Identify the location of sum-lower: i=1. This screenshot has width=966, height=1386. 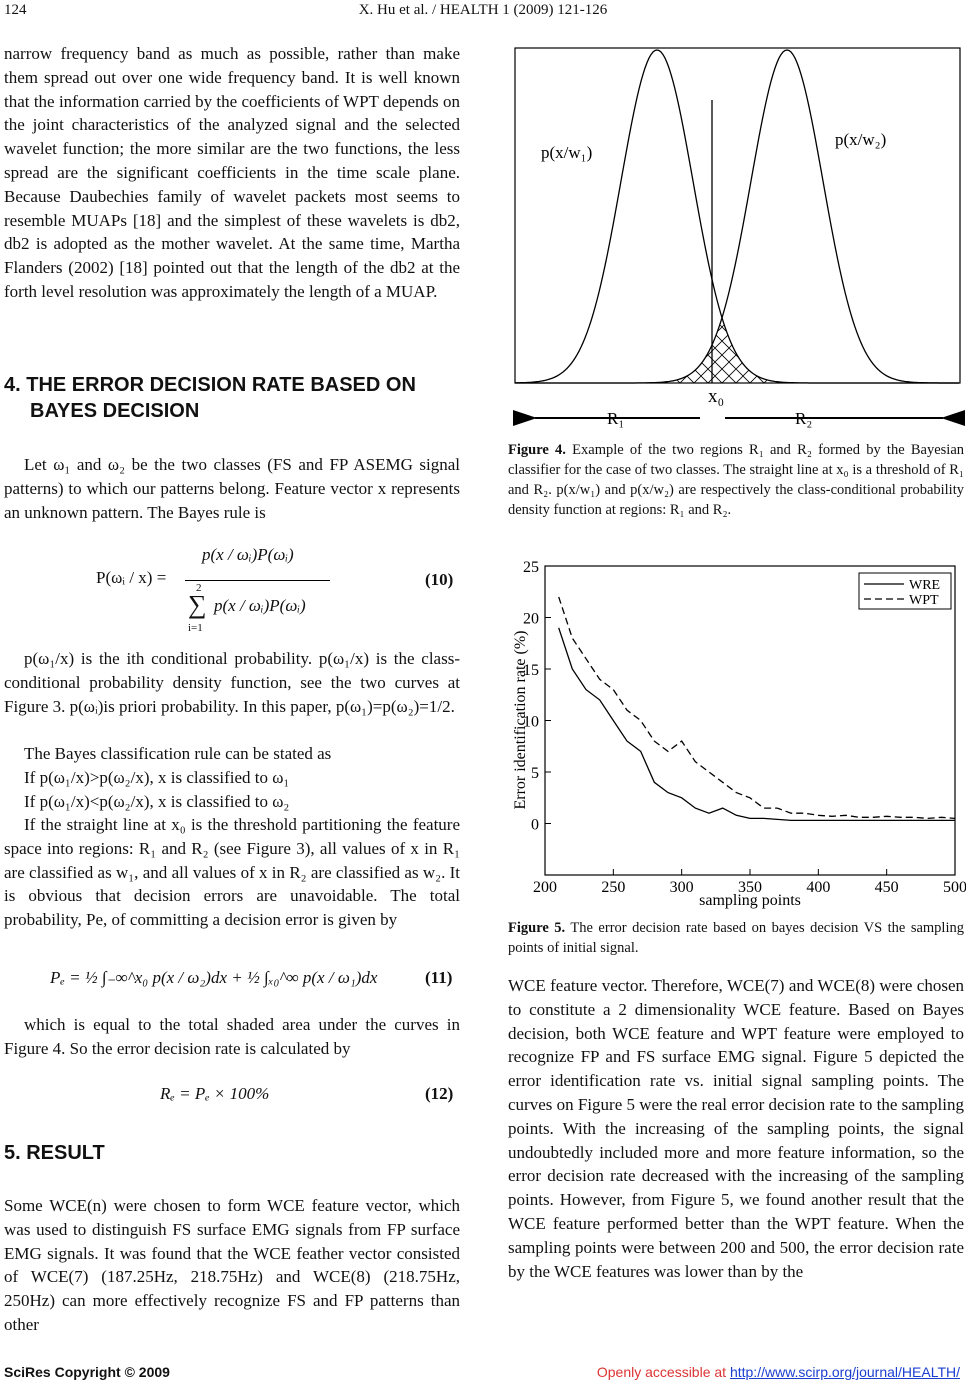
(195, 628).